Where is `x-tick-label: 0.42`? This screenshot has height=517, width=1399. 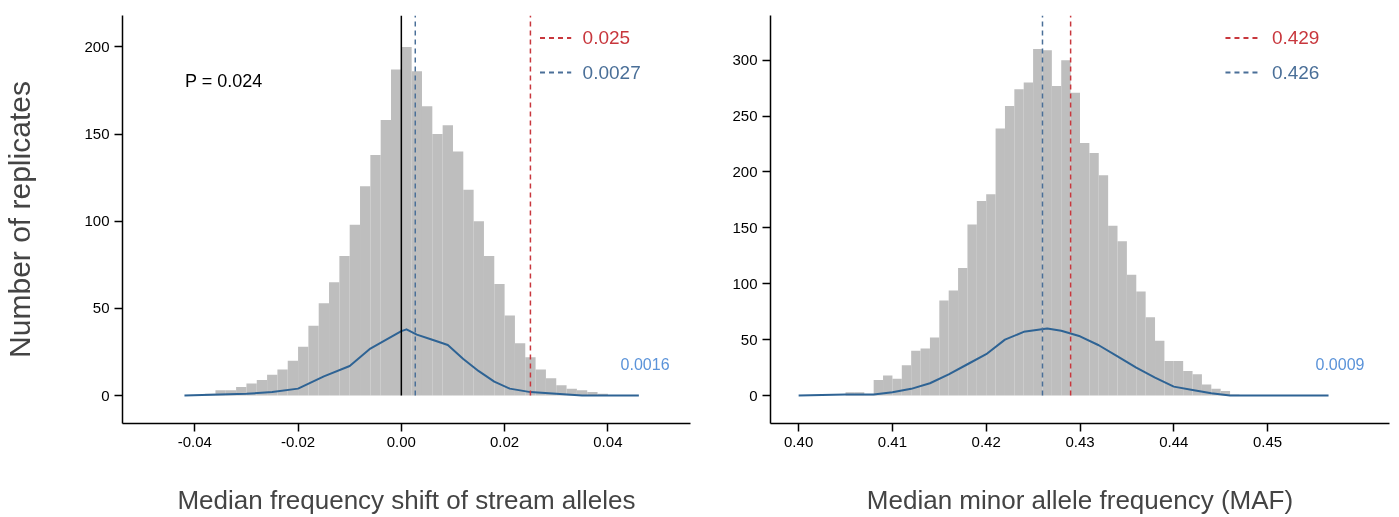
x-tick-label: 0.42 is located at coordinates (986, 441).